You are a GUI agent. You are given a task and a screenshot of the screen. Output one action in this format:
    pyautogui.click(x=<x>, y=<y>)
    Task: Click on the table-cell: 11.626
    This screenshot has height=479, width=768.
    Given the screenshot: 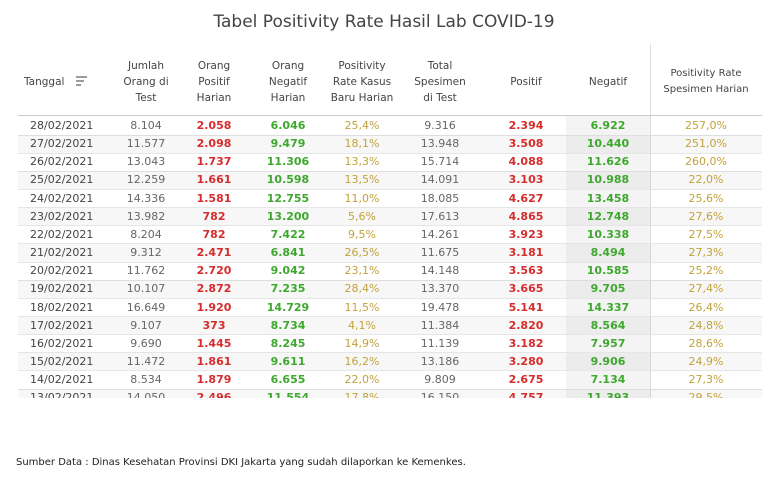 What is the action you would take?
    pyautogui.click(x=608, y=162)
    